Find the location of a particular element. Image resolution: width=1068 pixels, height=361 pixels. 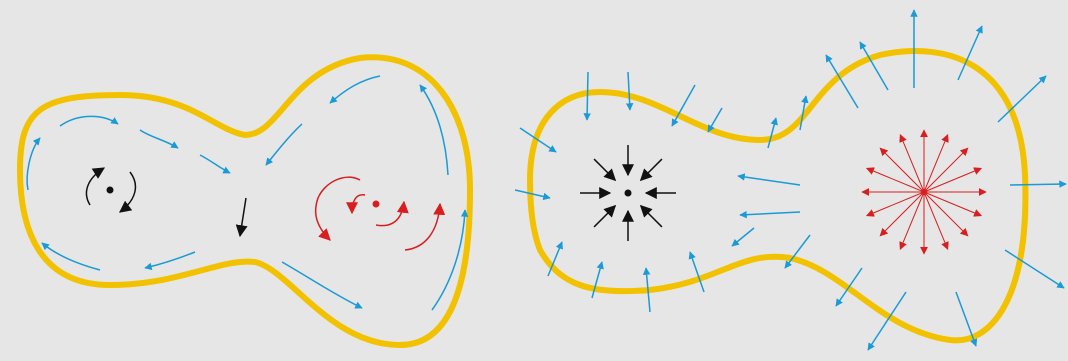

black-vortex is located at coordinates (111, 190).